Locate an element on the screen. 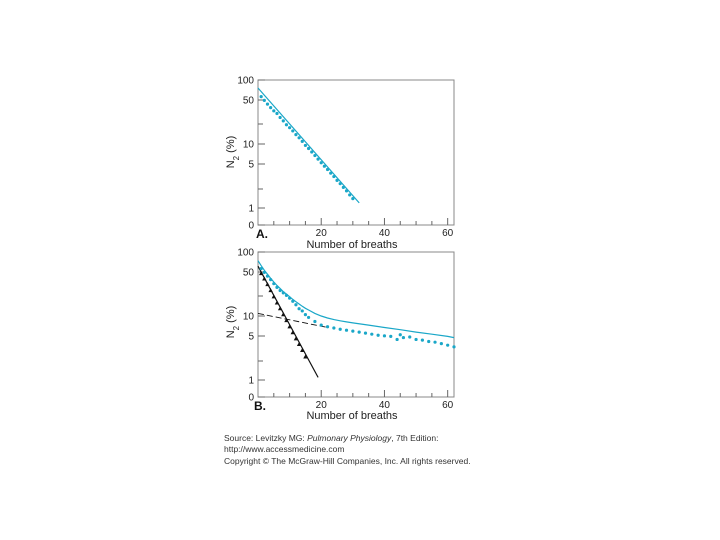 Image resolution: width=720 pixels, height=540 pixels. x-axis: 20 40 60 is located at coordinates (363, 228).